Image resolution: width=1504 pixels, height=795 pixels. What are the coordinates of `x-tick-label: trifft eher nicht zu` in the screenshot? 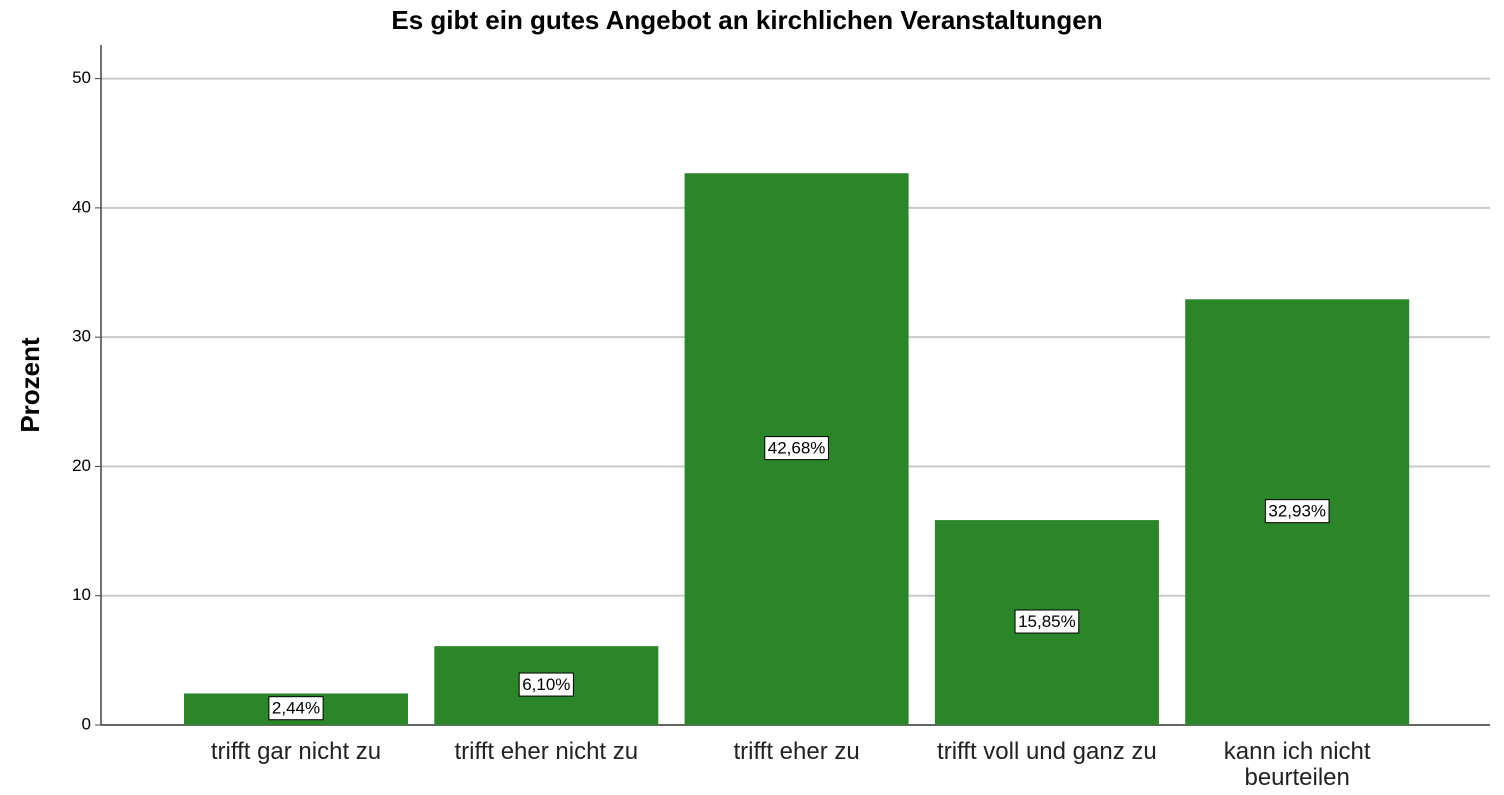 It's located at (546, 751).